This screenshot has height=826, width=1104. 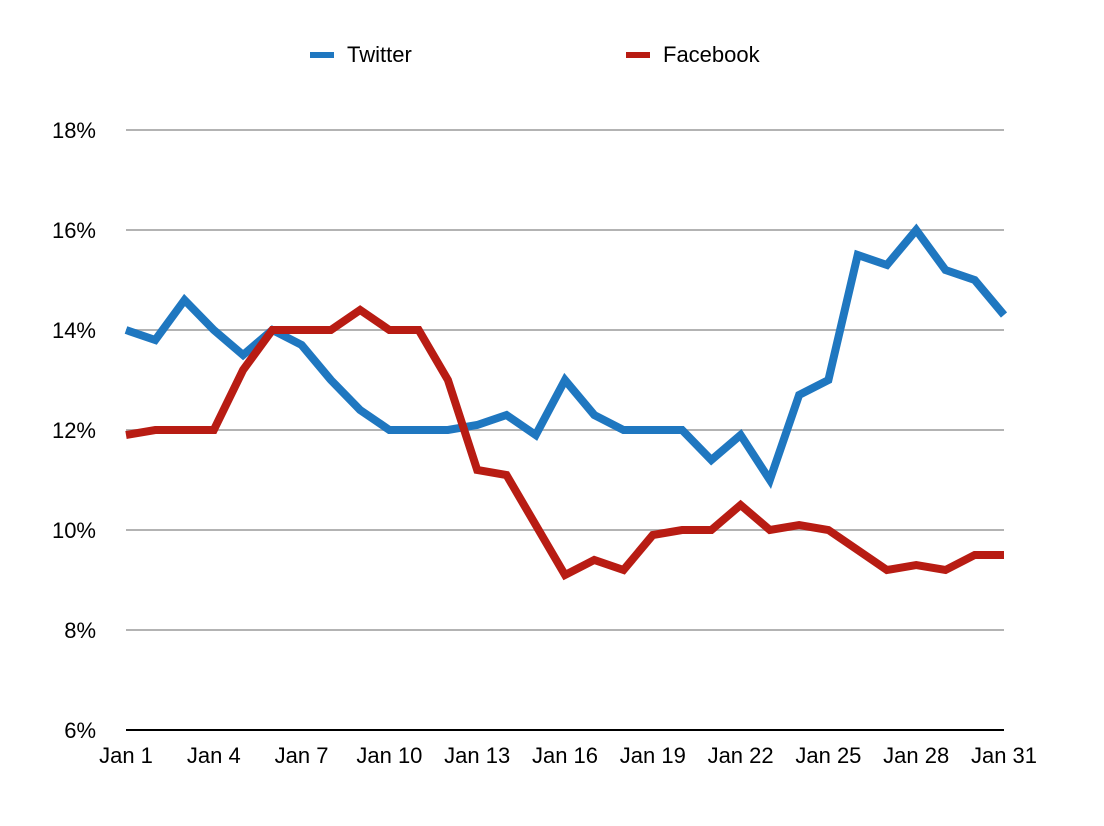 What do you see at coordinates (712, 54) in the screenshot?
I see `legend-label-facebook: Facebook` at bounding box center [712, 54].